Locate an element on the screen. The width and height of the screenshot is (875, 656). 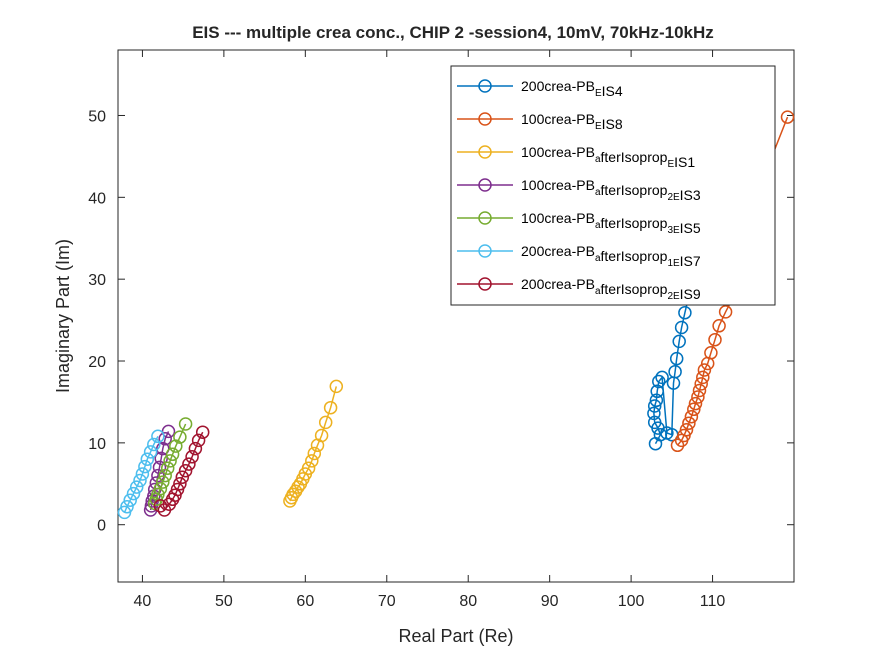
y-tick-label: 20 is located at coordinates (97, 362).